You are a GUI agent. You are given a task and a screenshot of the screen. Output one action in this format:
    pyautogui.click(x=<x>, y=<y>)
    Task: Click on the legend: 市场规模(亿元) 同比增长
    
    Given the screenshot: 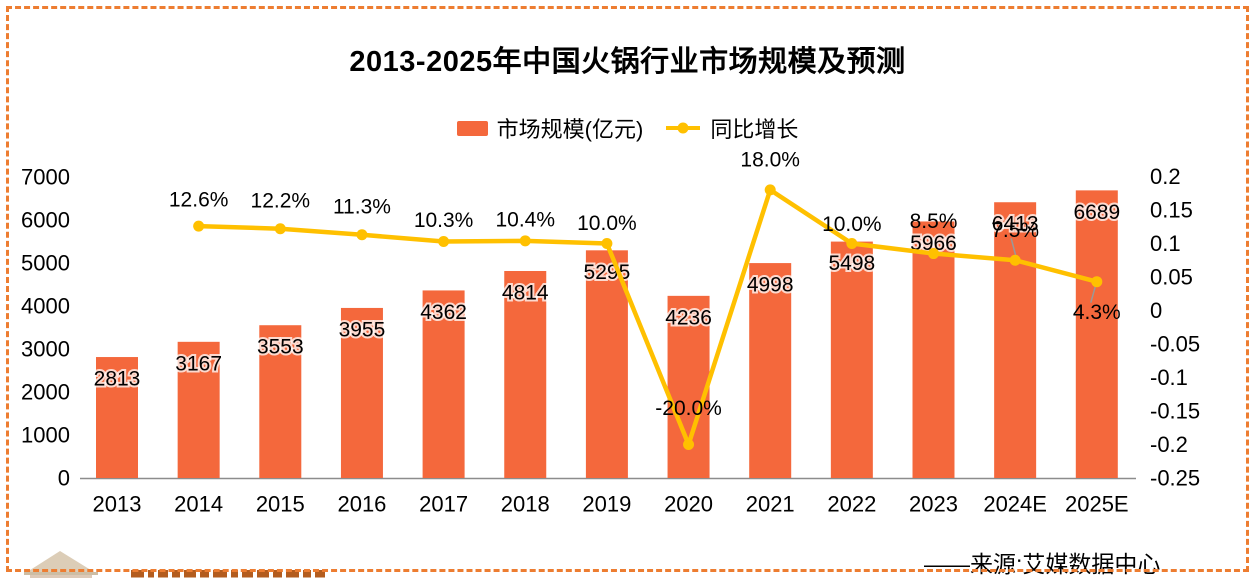 What is the action you would take?
    pyautogui.click(x=627, y=128)
    